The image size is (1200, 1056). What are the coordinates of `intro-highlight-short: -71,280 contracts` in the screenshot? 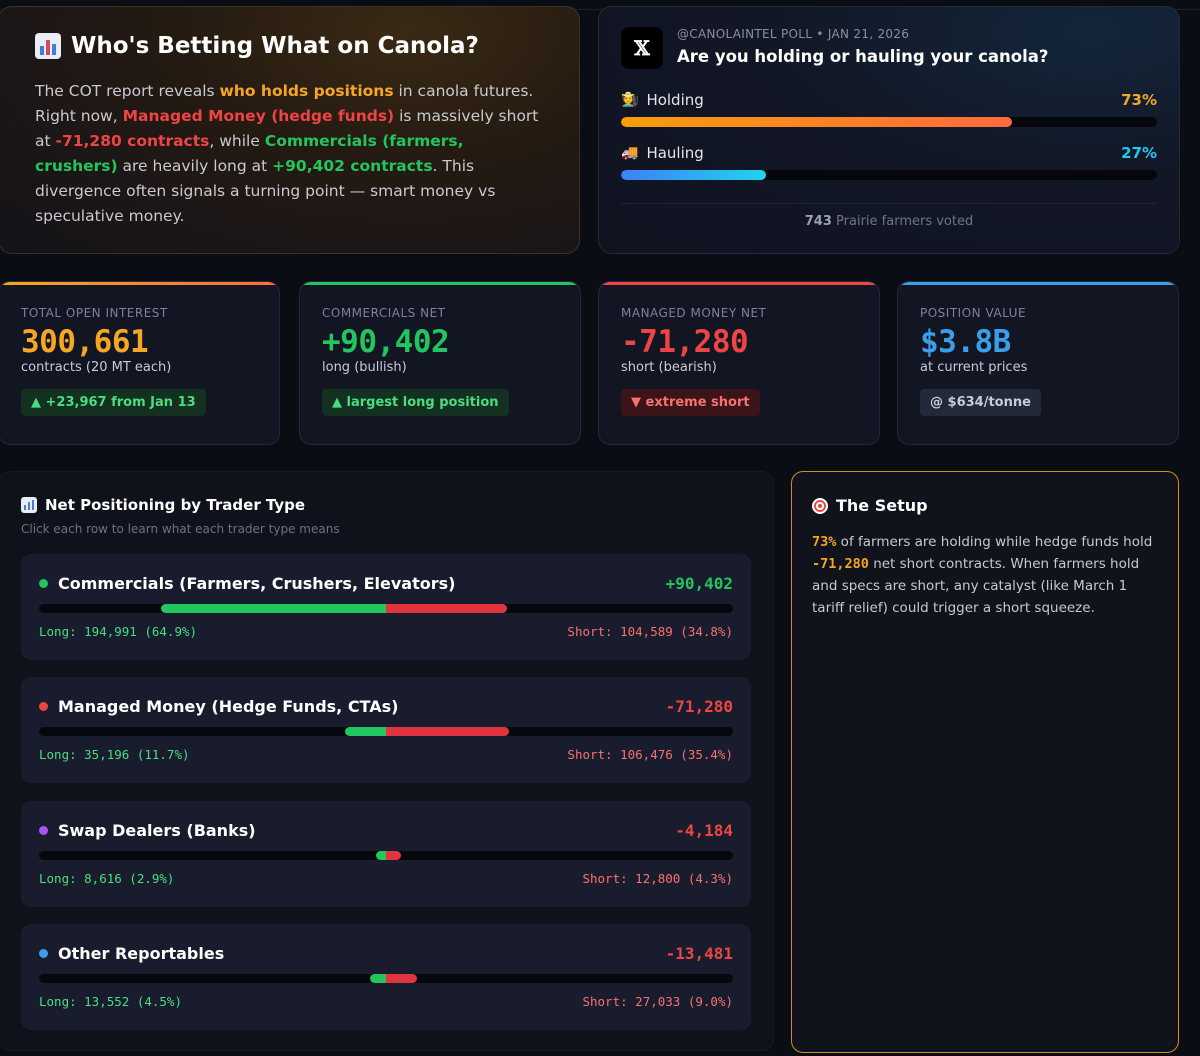 It's located at (132, 141).